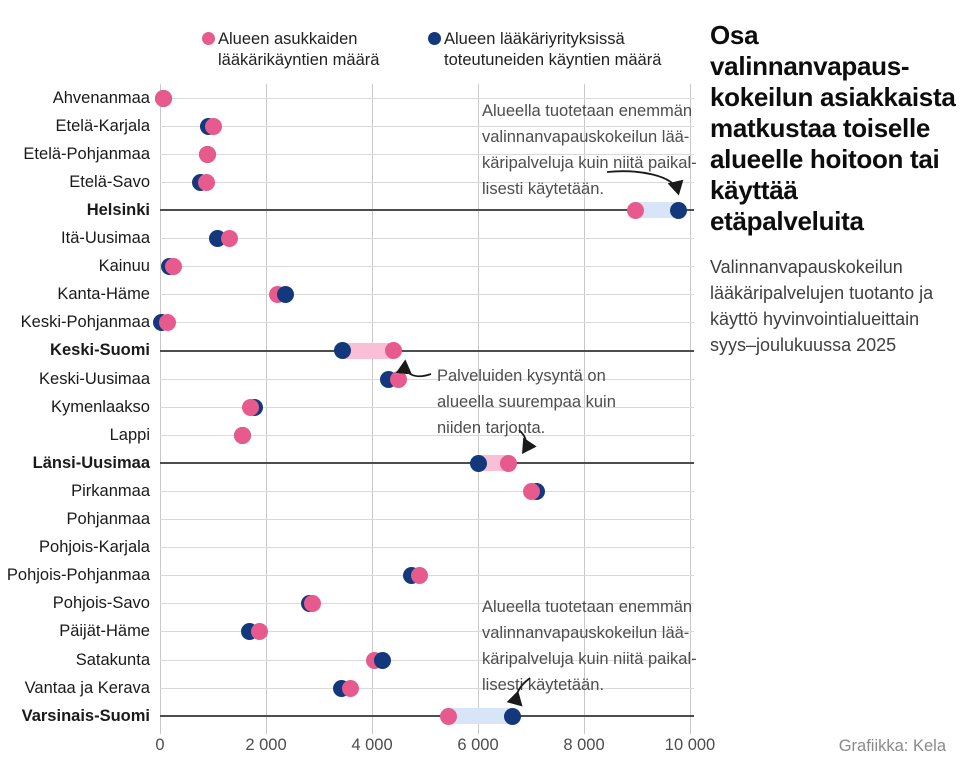 The height and width of the screenshot is (782, 960). Describe the element at coordinates (91, 462) in the screenshot. I see `region-label: Länsi-Uusimaa` at that location.